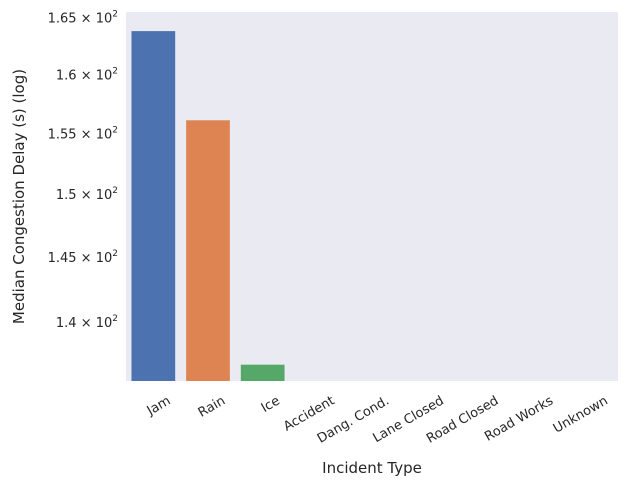  Describe the element at coordinates (159, 406) in the screenshot. I see `x-tick-label: Jam` at that location.